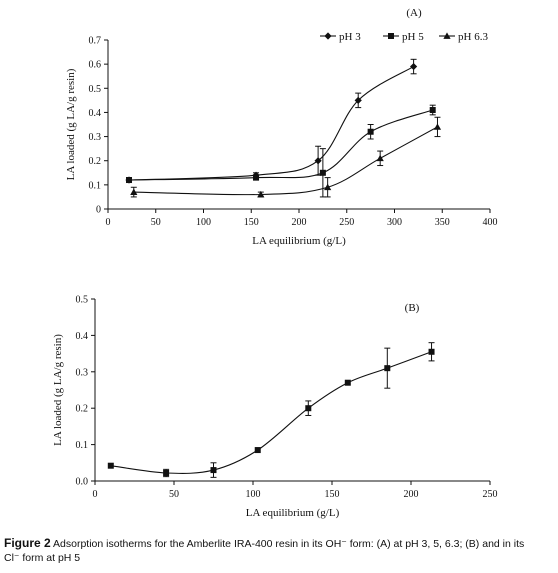 This screenshot has height=573, width=558. What do you see at coordinates (95, 494) in the screenshot?
I see `panel-b-x-tick-label: 0` at bounding box center [95, 494].